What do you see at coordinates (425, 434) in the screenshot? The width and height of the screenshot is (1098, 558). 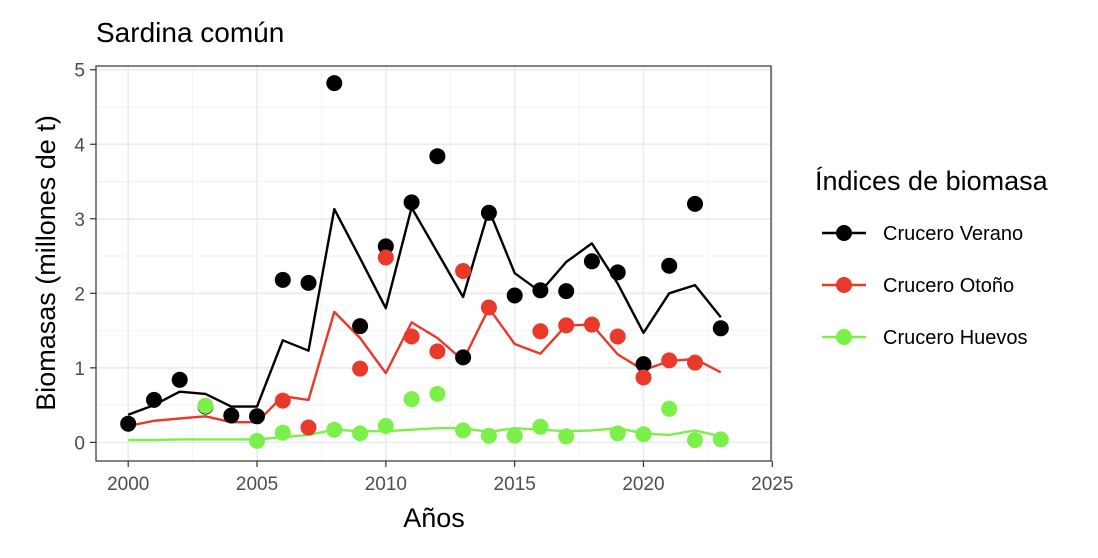 I see `series-line-crucero-huevos` at bounding box center [425, 434].